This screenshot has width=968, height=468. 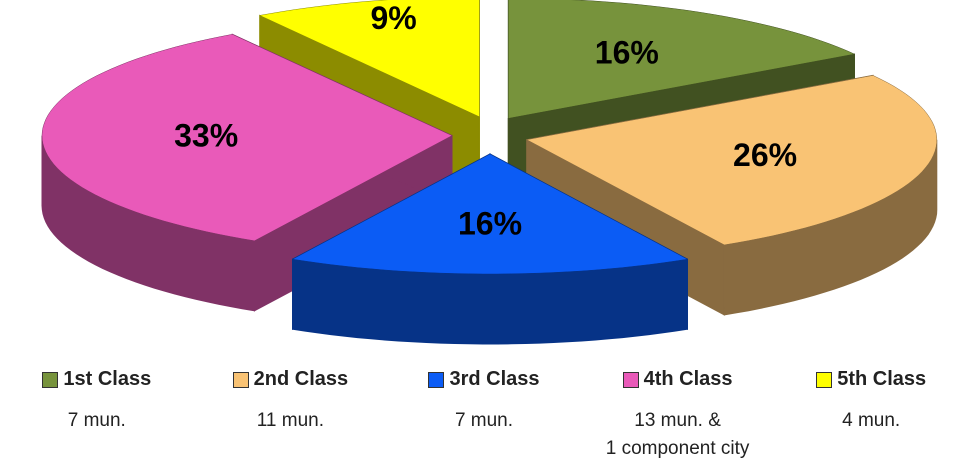 What do you see at coordinates (206, 135) in the screenshot?
I see `data-label: 33%` at bounding box center [206, 135].